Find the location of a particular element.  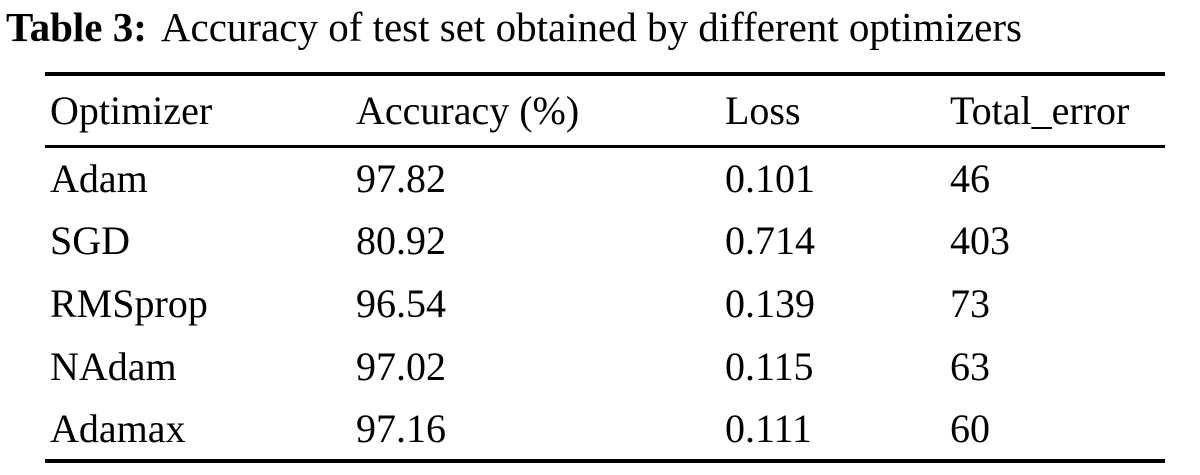

cell-loss: 0.139 is located at coordinates (770, 304).